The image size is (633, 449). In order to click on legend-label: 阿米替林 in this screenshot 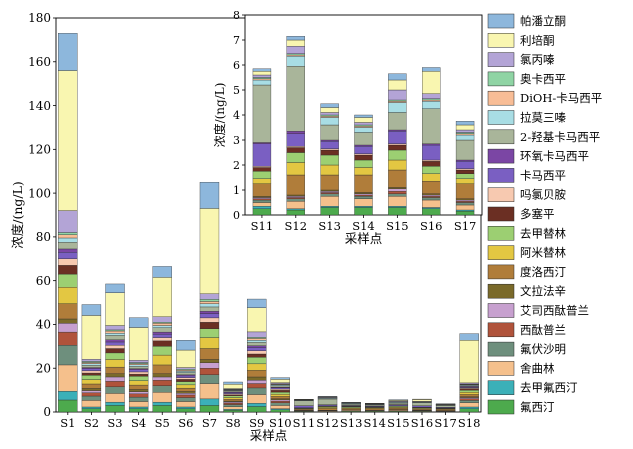, I will do `click(543, 253)`.